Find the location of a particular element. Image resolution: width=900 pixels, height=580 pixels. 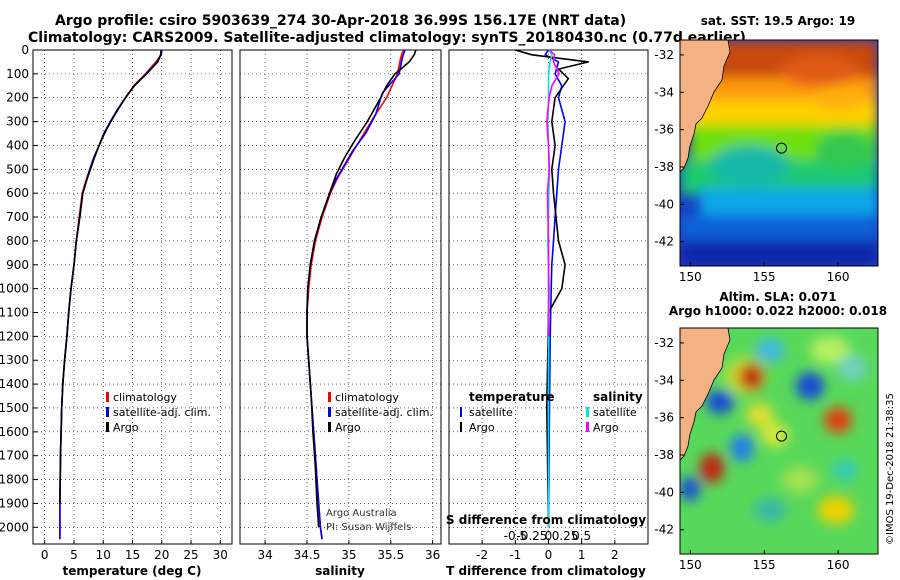

sst-map: sat. SST: 19.5 Argo: 19 150 155 160-32-34- is located at coordinates (766, 149).